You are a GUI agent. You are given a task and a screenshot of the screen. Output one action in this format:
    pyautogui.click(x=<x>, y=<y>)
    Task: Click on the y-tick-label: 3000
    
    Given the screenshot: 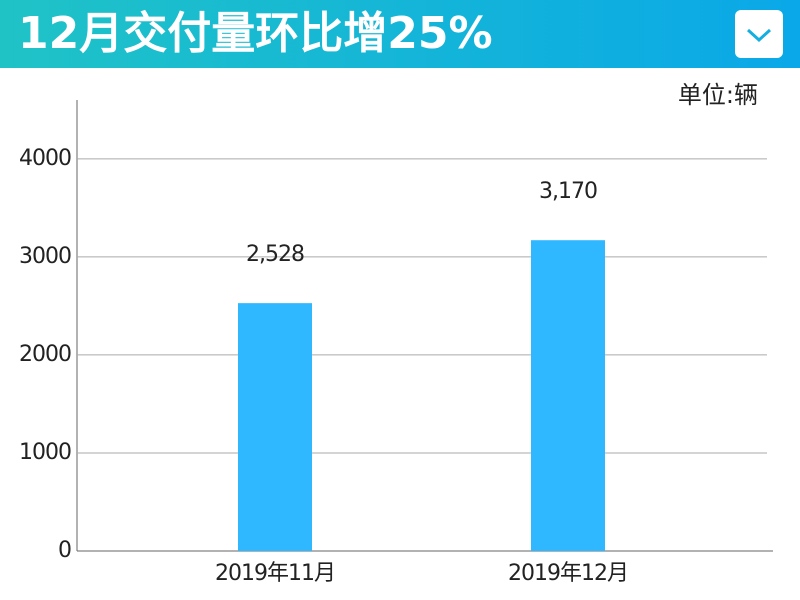 What is the action you would take?
    pyautogui.click(x=45, y=256)
    